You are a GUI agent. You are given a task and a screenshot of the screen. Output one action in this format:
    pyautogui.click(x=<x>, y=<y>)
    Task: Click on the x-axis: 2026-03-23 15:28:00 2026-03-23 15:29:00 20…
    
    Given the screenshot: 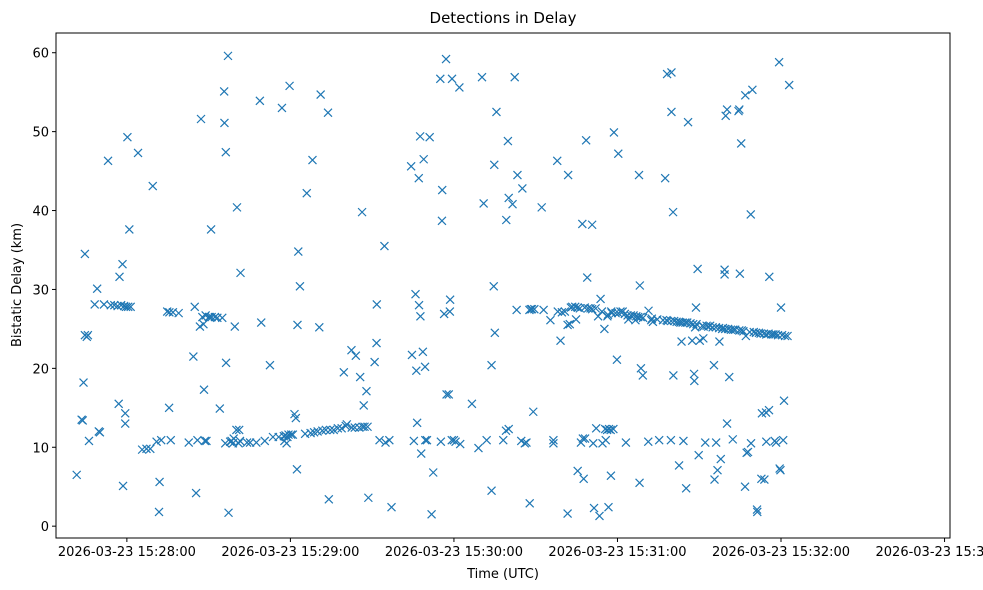 What is the action you would take?
    pyautogui.click(x=520, y=549)
    